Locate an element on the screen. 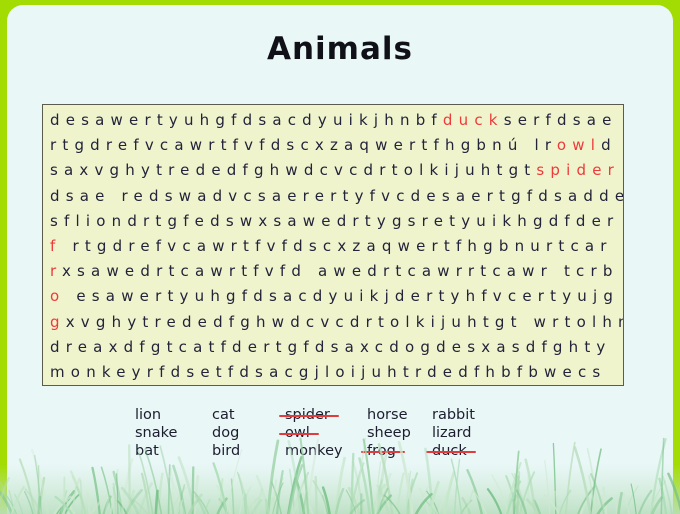  word-list-item: rabbit is located at coordinates (453, 415).